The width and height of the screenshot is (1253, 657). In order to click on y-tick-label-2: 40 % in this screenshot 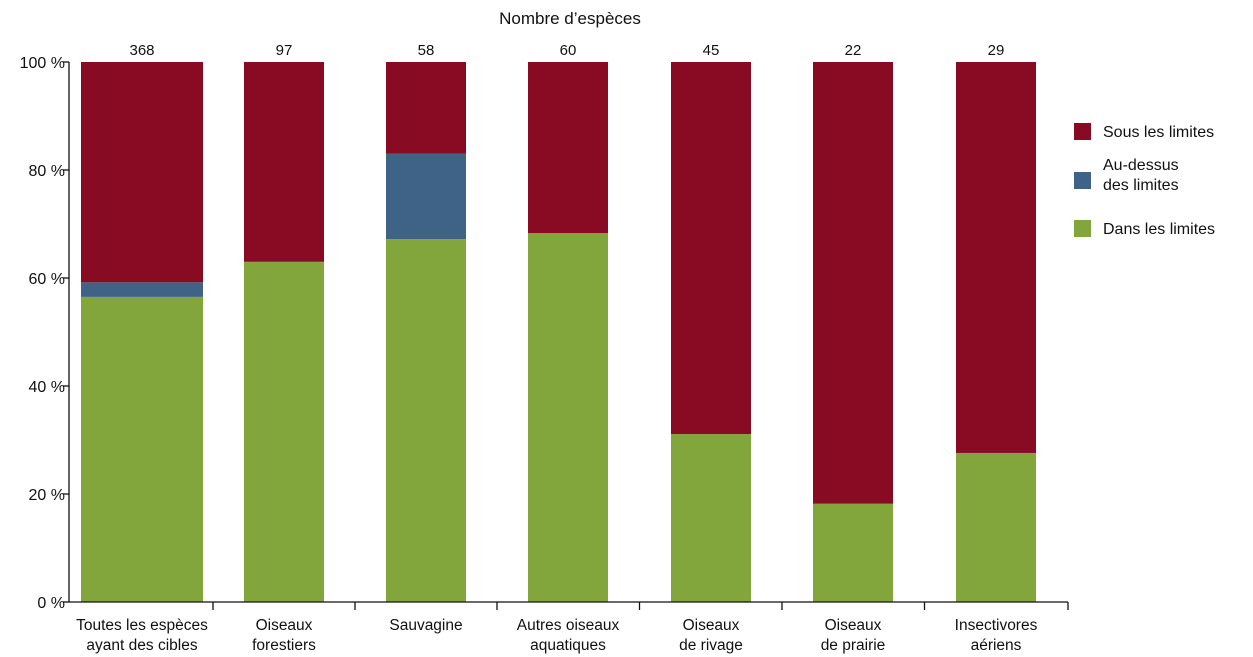, I will do `click(47, 387)`.